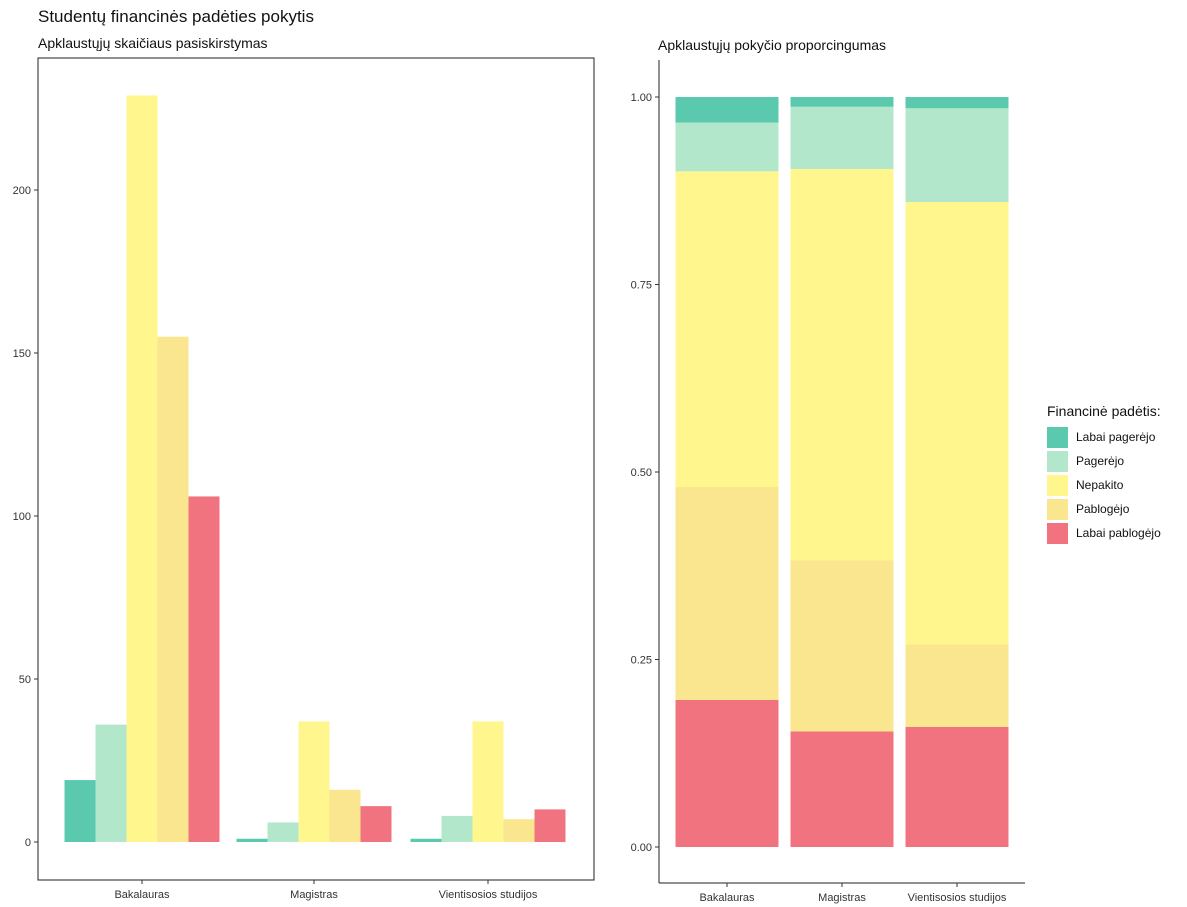  Describe the element at coordinates (727, 898) in the screenshot. I see `x-tick-right-bakalauras: Bakalauras` at that location.